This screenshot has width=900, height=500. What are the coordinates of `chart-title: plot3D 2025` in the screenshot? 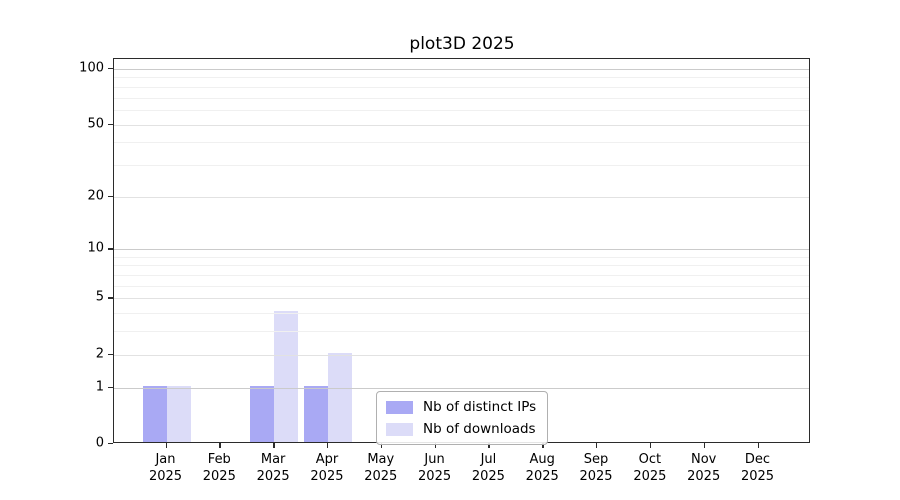 It's located at (462, 44).